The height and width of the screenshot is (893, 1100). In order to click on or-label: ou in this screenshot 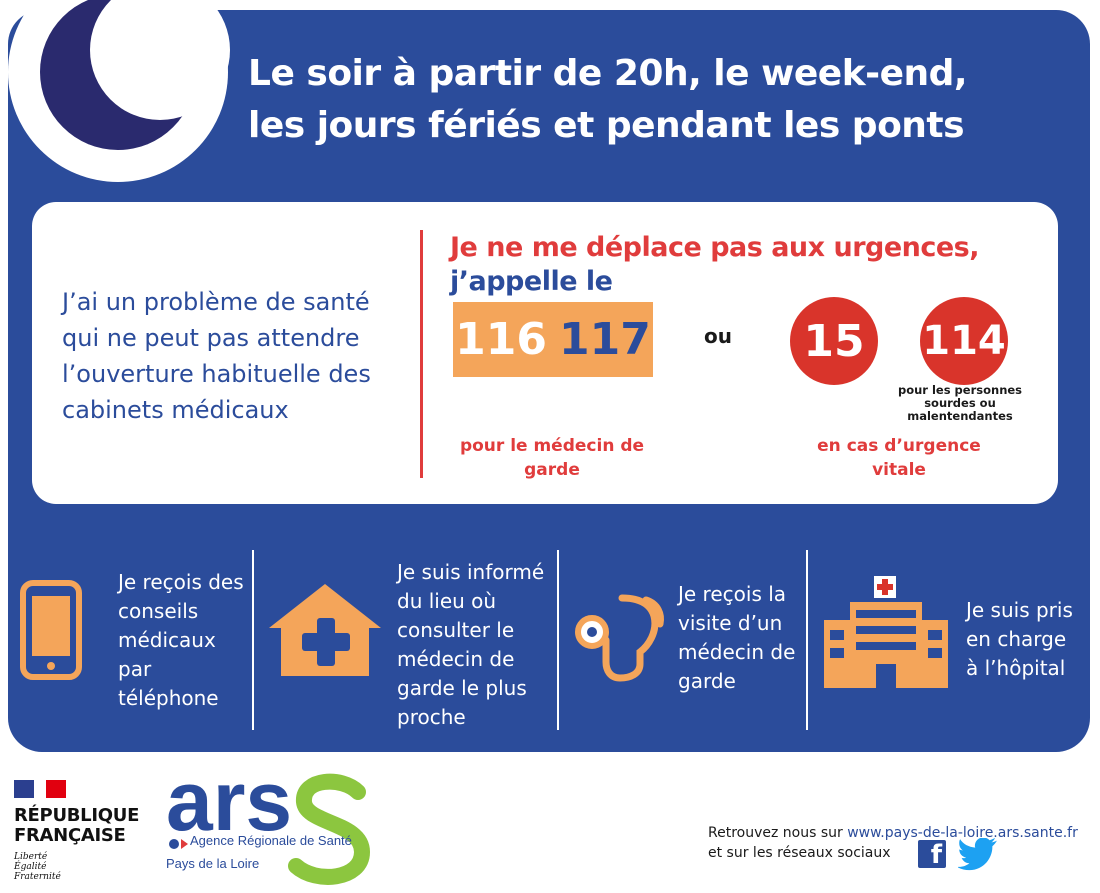, I will do `click(718, 336)`.